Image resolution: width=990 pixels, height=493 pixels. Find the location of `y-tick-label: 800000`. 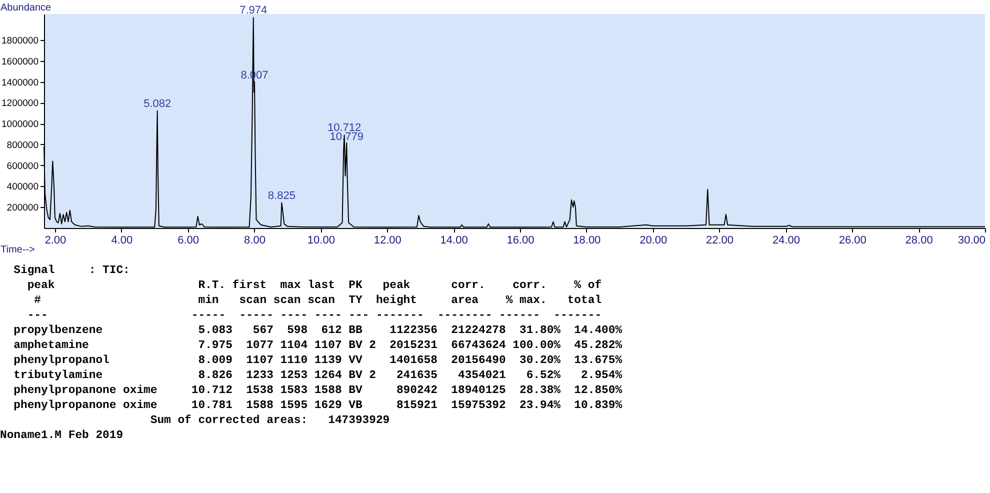

y-tick-label: 800000 is located at coordinates (22, 145).